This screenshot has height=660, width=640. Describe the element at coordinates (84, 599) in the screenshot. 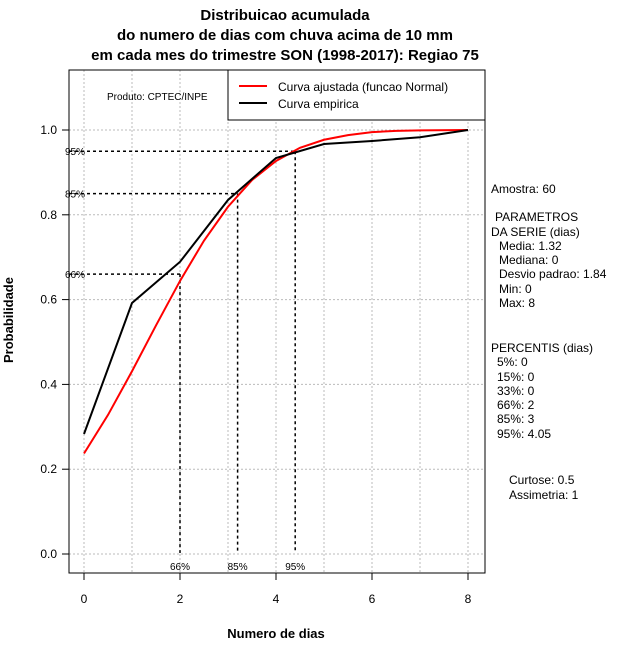

I see `x-tick-label: 0` at that location.